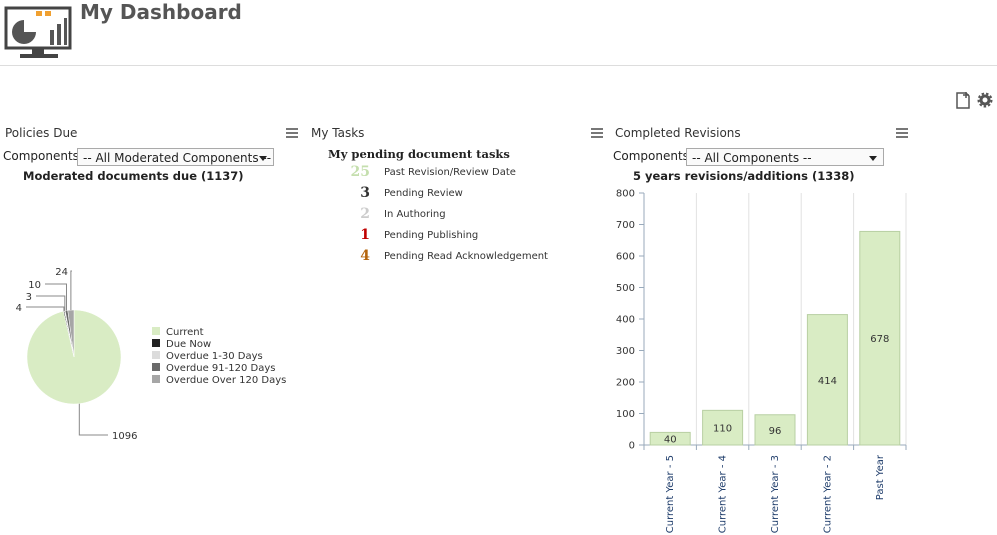  I want to click on panel-title: My Tasks, so click(338, 133).